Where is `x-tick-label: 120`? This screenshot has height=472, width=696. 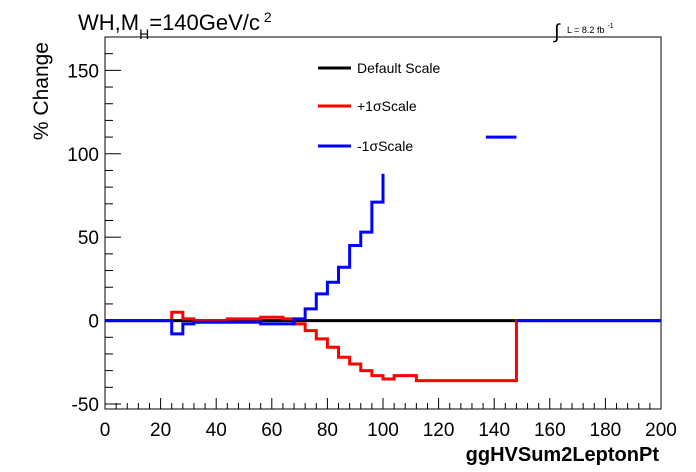 x-tick-label: 120 is located at coordinates (439, 430).